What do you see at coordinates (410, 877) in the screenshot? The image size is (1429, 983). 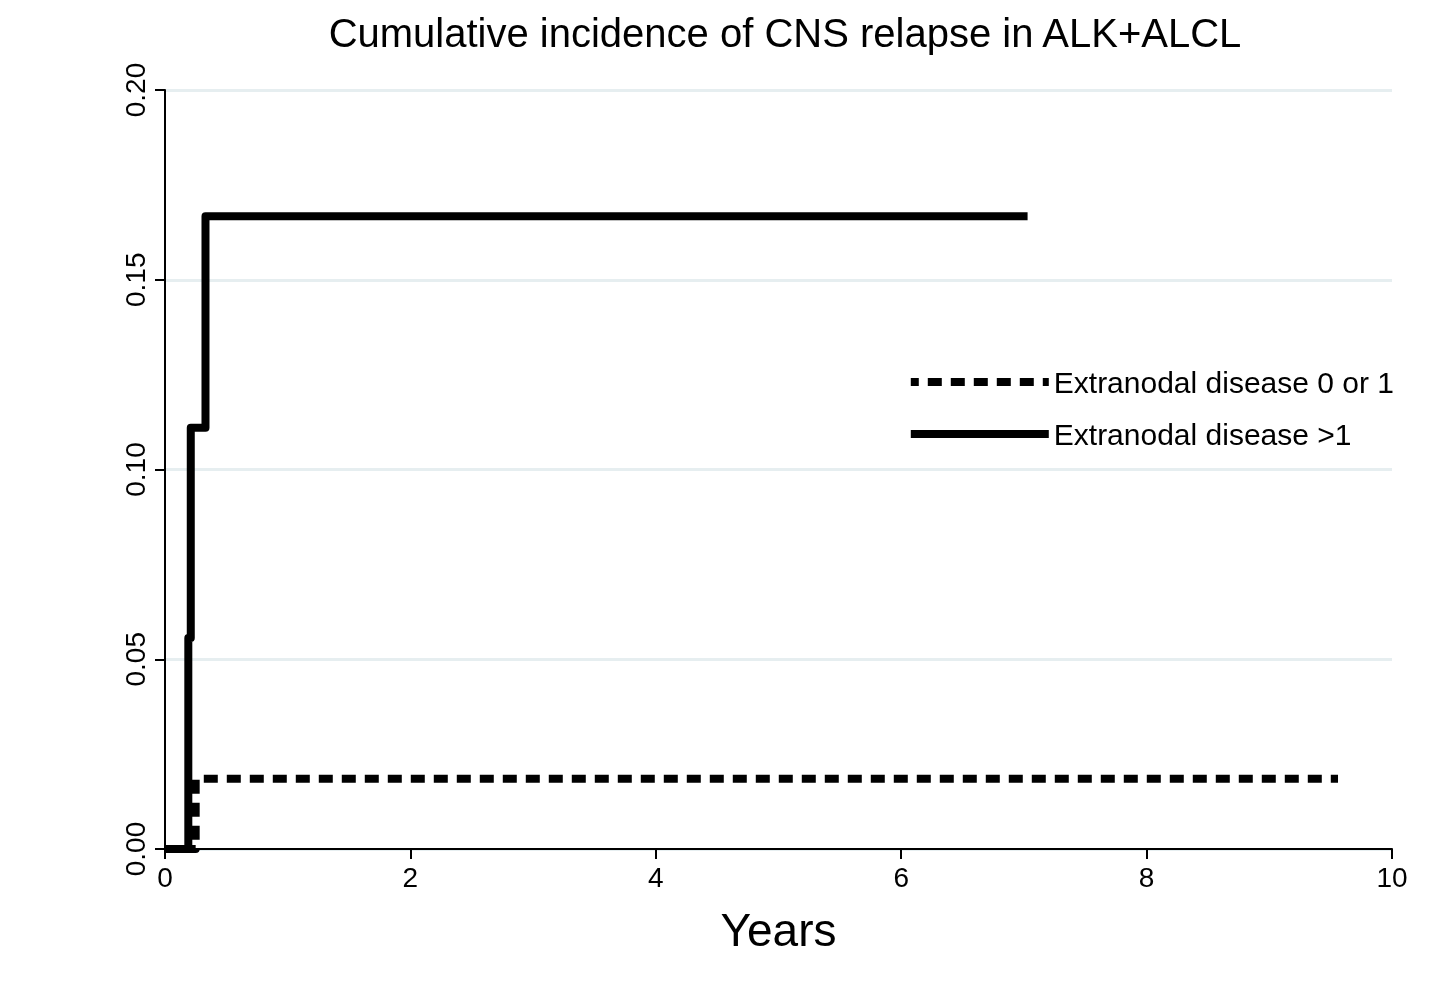 I see `x-tick-label: 2` at bounding box center [410, 877].